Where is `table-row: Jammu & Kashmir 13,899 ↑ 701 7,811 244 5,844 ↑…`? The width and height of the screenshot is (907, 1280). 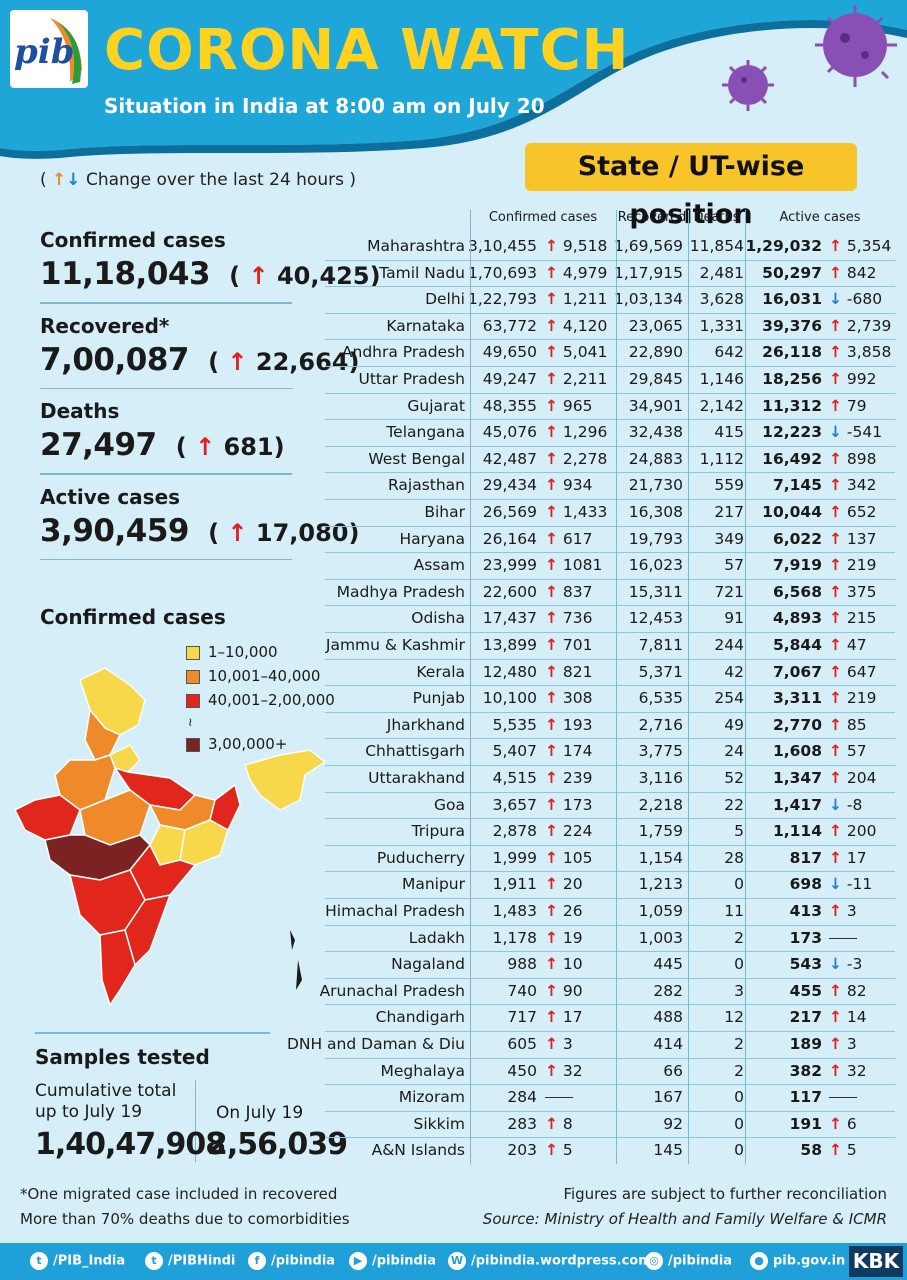 table-row: Jammu & Kashmir 13,899 ↑ 701 7,811 244 5,844 ↑… is located at coordinates (610, 645).